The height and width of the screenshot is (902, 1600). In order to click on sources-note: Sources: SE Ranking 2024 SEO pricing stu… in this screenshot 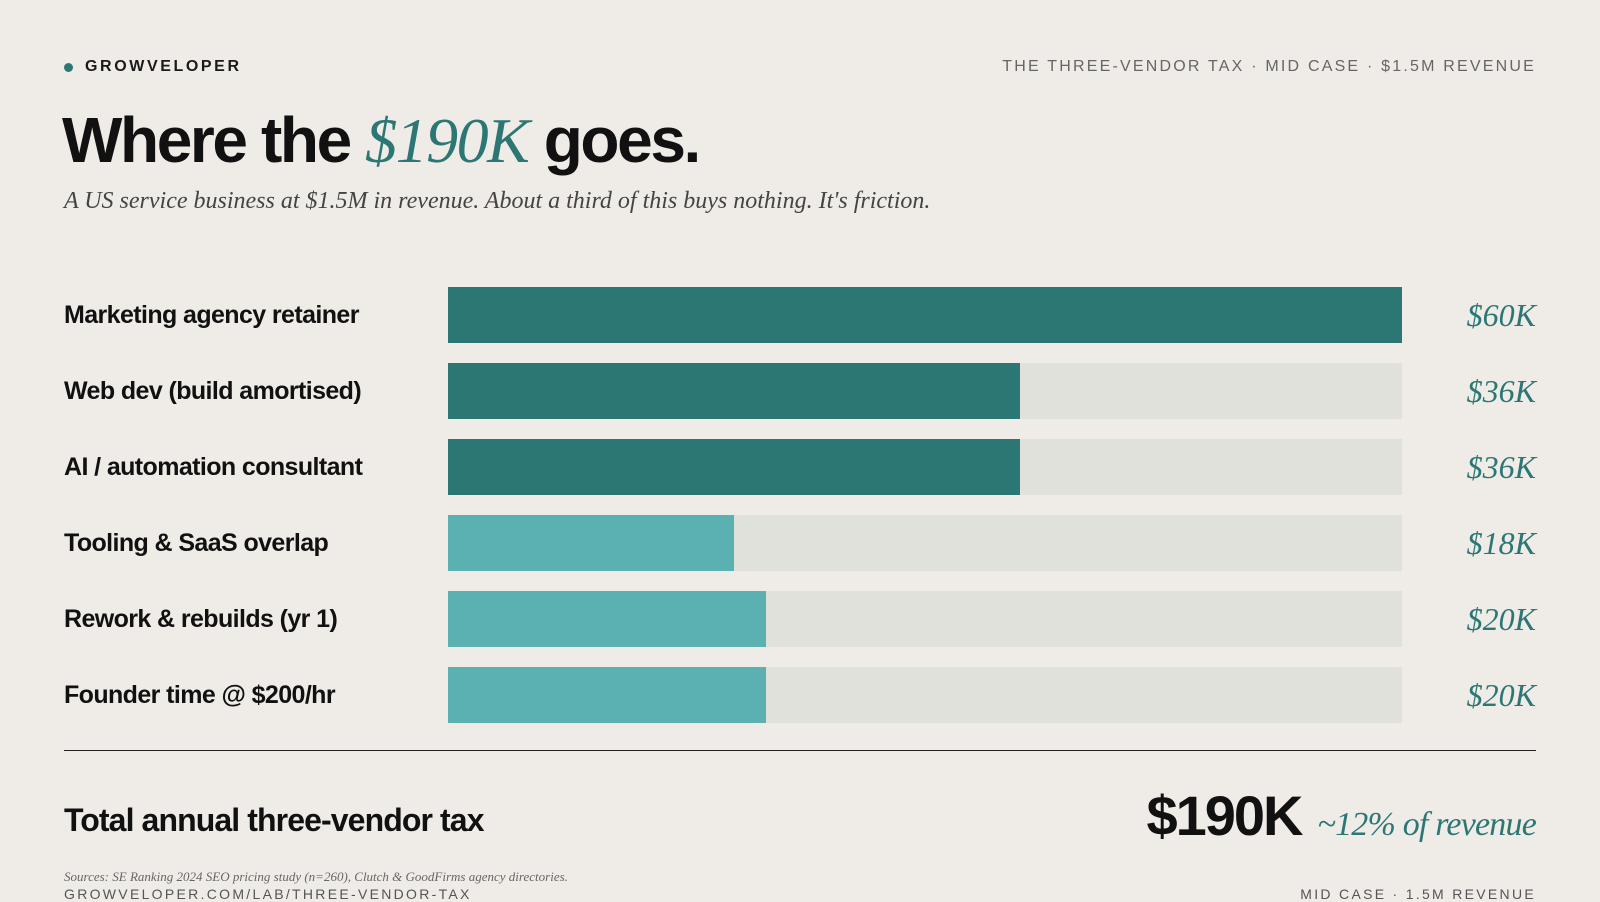, I will do `click(316, 876)`.